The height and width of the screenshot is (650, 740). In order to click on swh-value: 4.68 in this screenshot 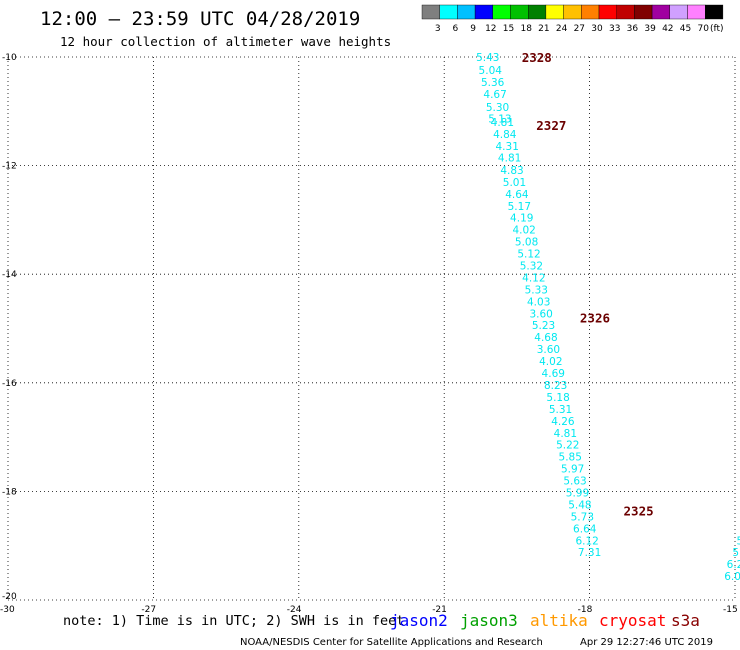, I will do `click(545, 338)`.